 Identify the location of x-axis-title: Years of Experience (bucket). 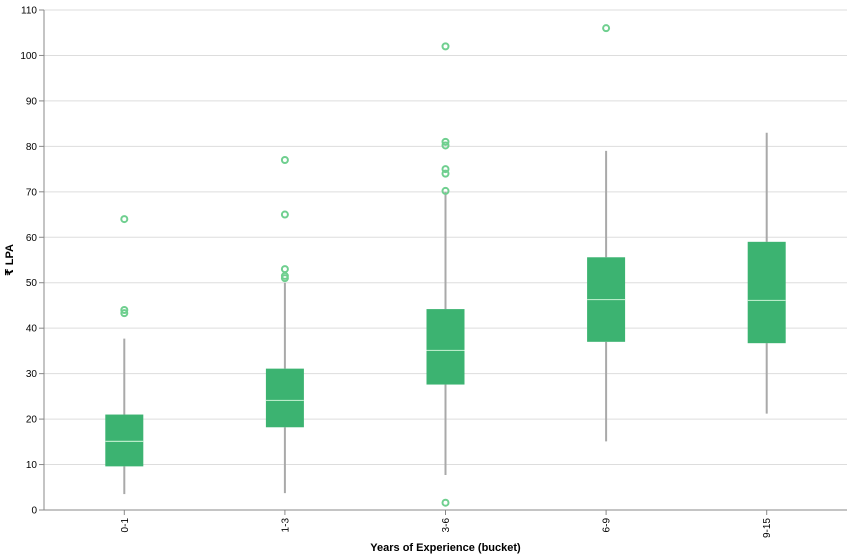
(445, 548).